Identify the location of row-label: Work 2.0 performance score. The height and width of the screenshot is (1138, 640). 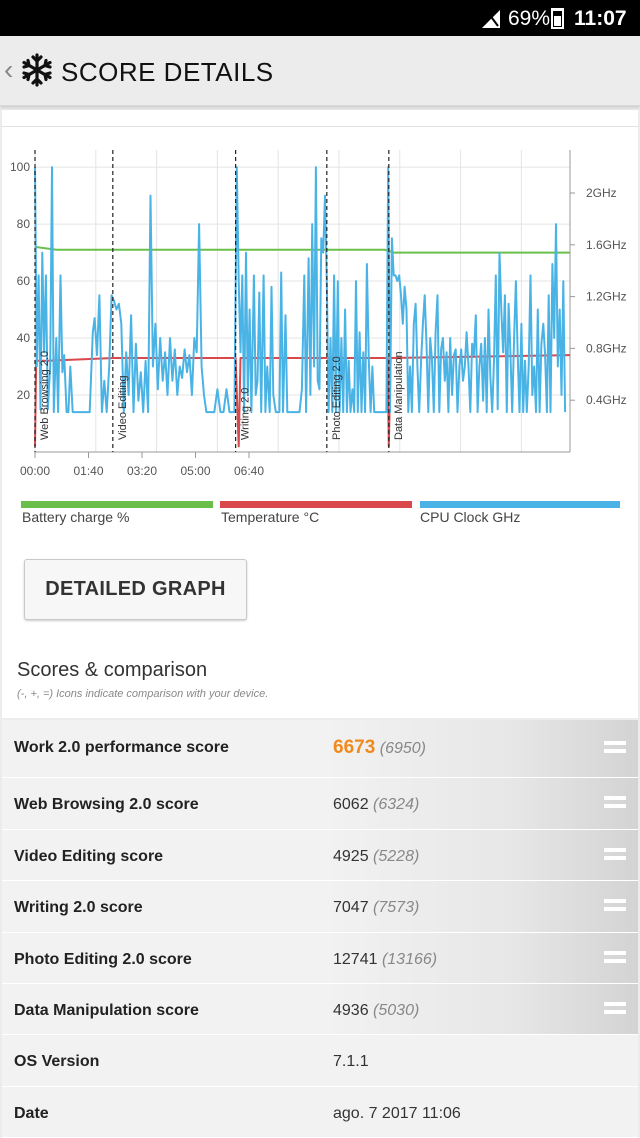
(121, 747).